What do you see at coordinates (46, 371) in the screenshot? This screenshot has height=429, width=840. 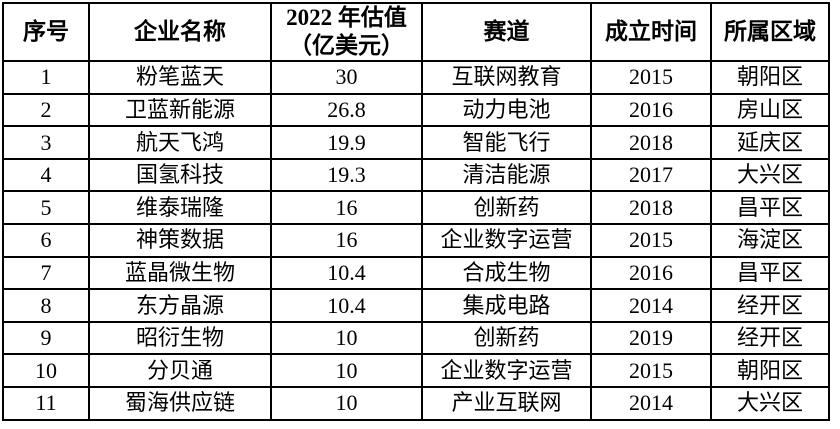 I see `cell-index: 10` at bounding box center [46, 371].